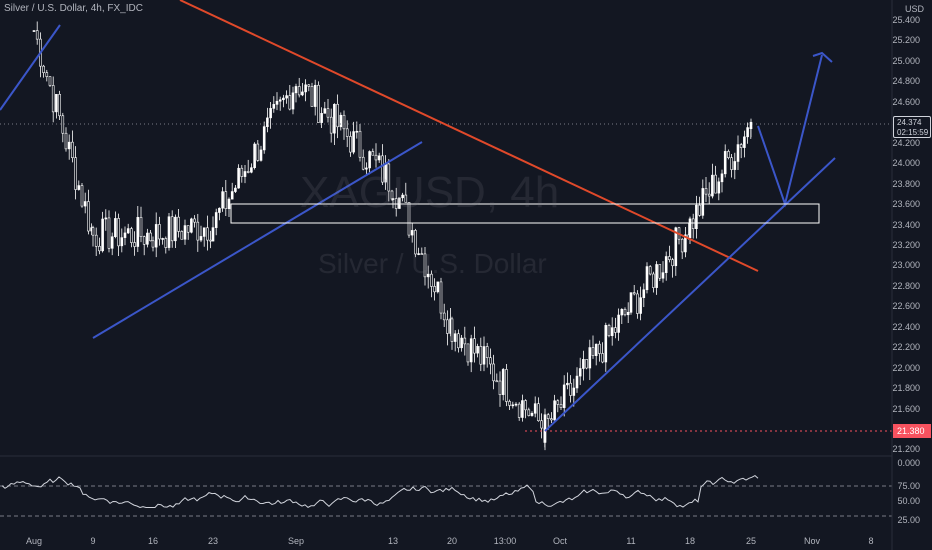  What do you see at coordinates (906, 81) in the screenshot?
I see `price-tick: 24.800` at bounding box center [906, 81].